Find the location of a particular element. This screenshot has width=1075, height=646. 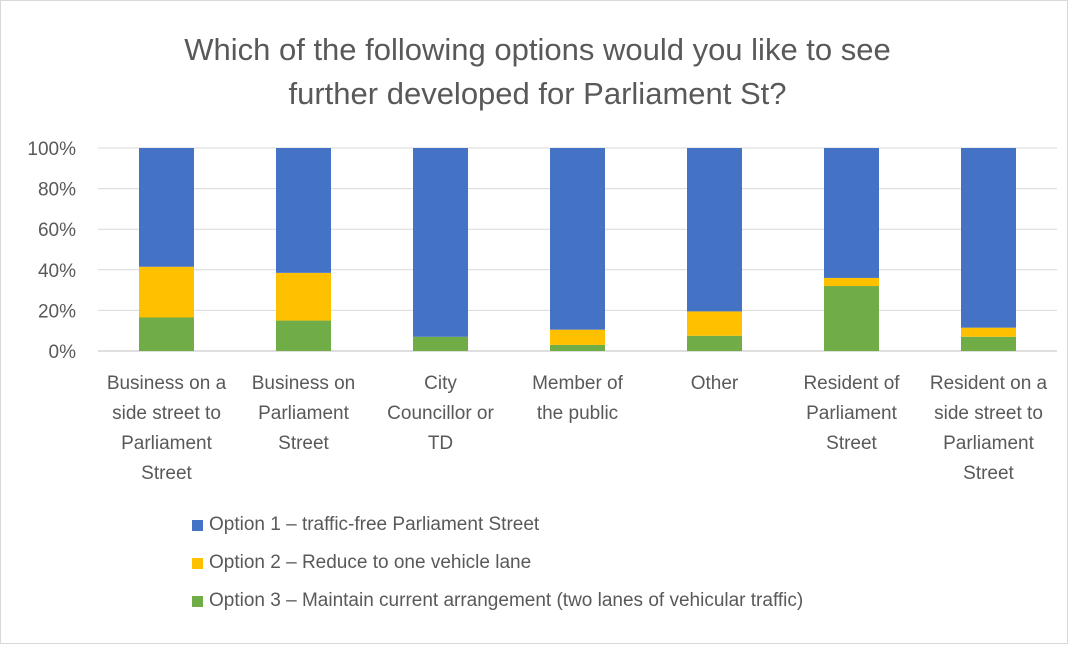

x-tick-label: Councillor or is located at coordinates (440, 413).